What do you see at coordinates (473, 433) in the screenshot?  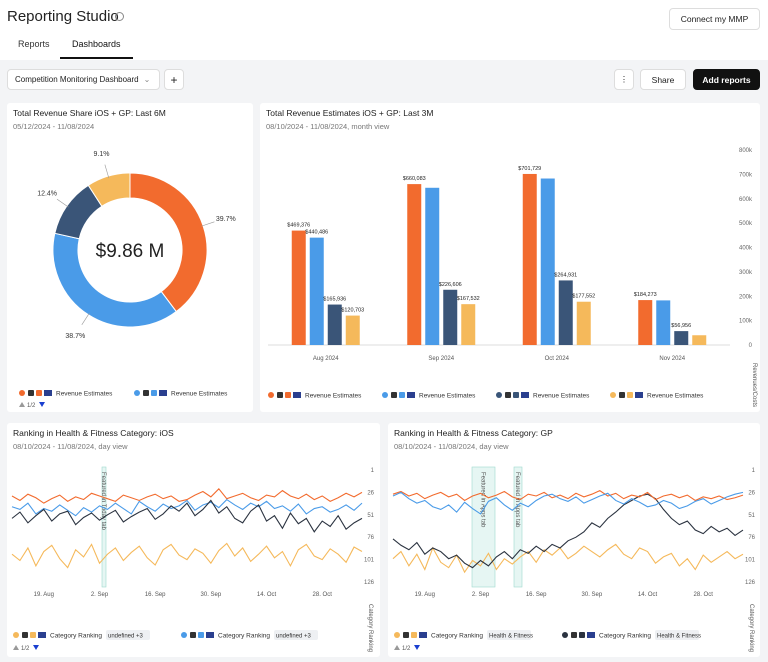 I see `panel-title: Ranking in Health & Fitness Category: GP` at bounding box center [473, 433].